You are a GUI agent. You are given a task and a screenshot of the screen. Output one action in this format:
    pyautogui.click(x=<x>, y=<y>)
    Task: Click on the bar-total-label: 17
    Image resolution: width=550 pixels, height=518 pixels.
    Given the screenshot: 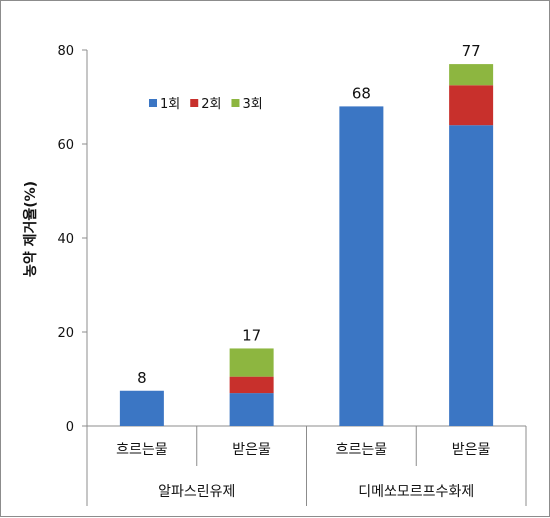 What is the action you would take?
    pyautogui.click(x=251, y=335)
    